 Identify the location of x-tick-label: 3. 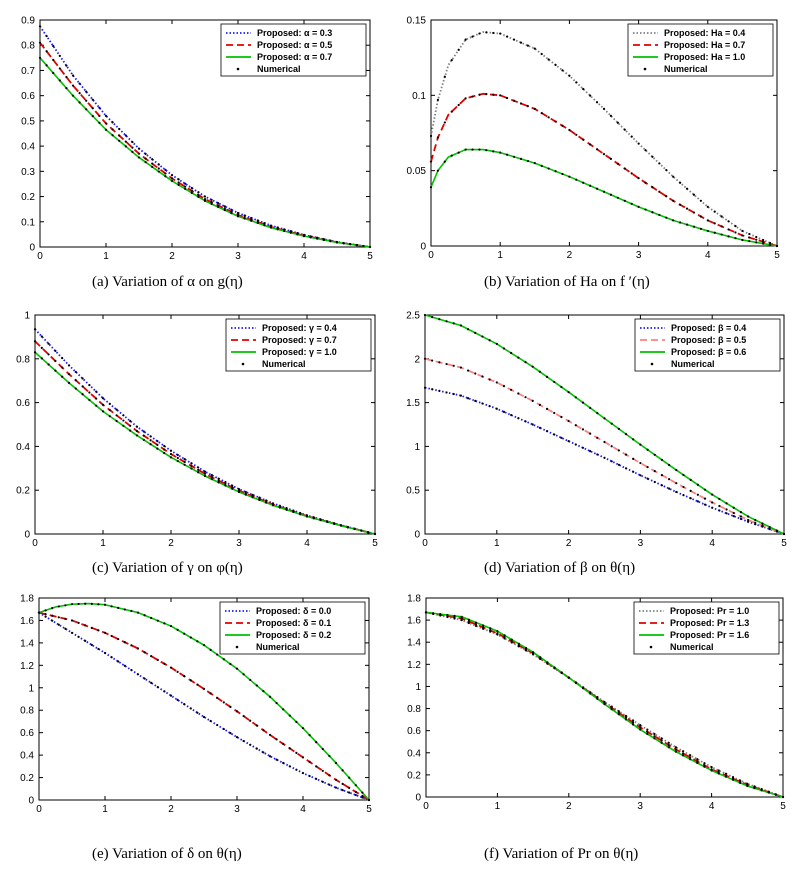
(239, 543).